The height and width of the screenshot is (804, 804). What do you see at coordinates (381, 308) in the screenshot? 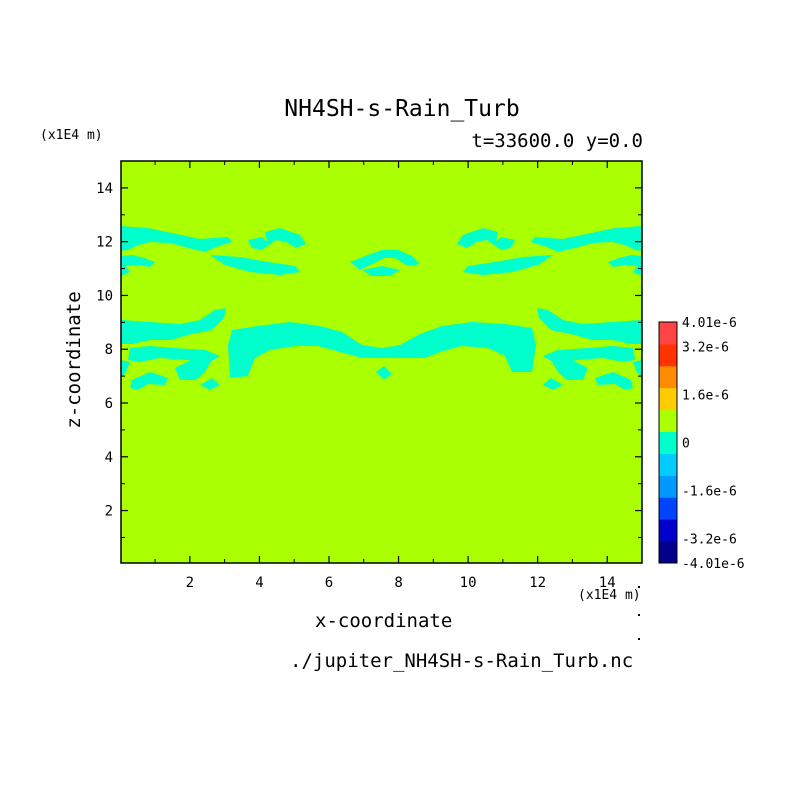
I see `anomaly-contours` at bounding box center [381, 308].